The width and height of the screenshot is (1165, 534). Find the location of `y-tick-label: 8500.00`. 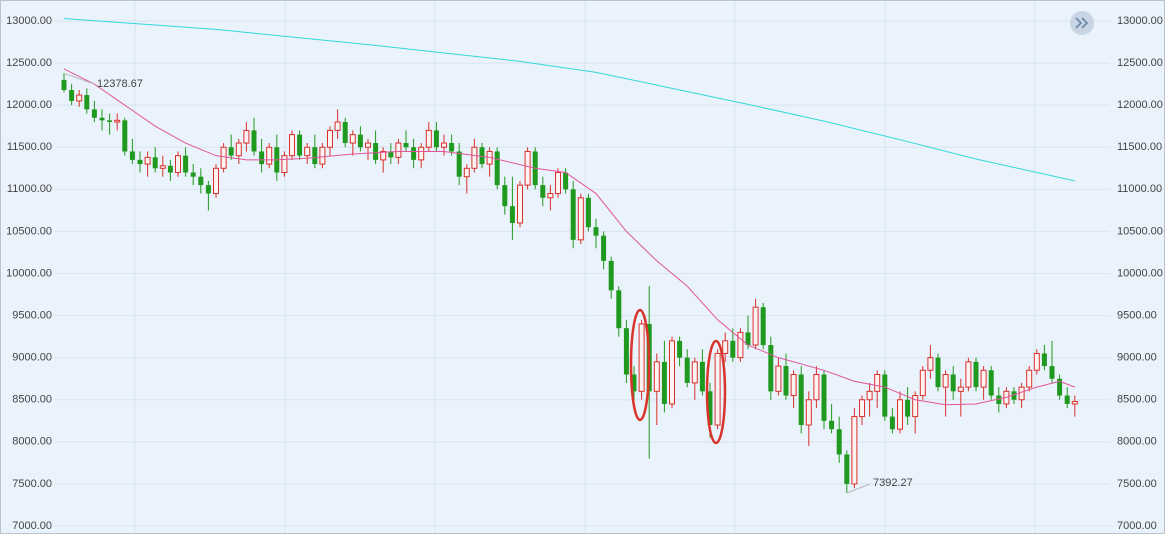

y-tick-label: 8500.00 is located at coordinates (32, 400).